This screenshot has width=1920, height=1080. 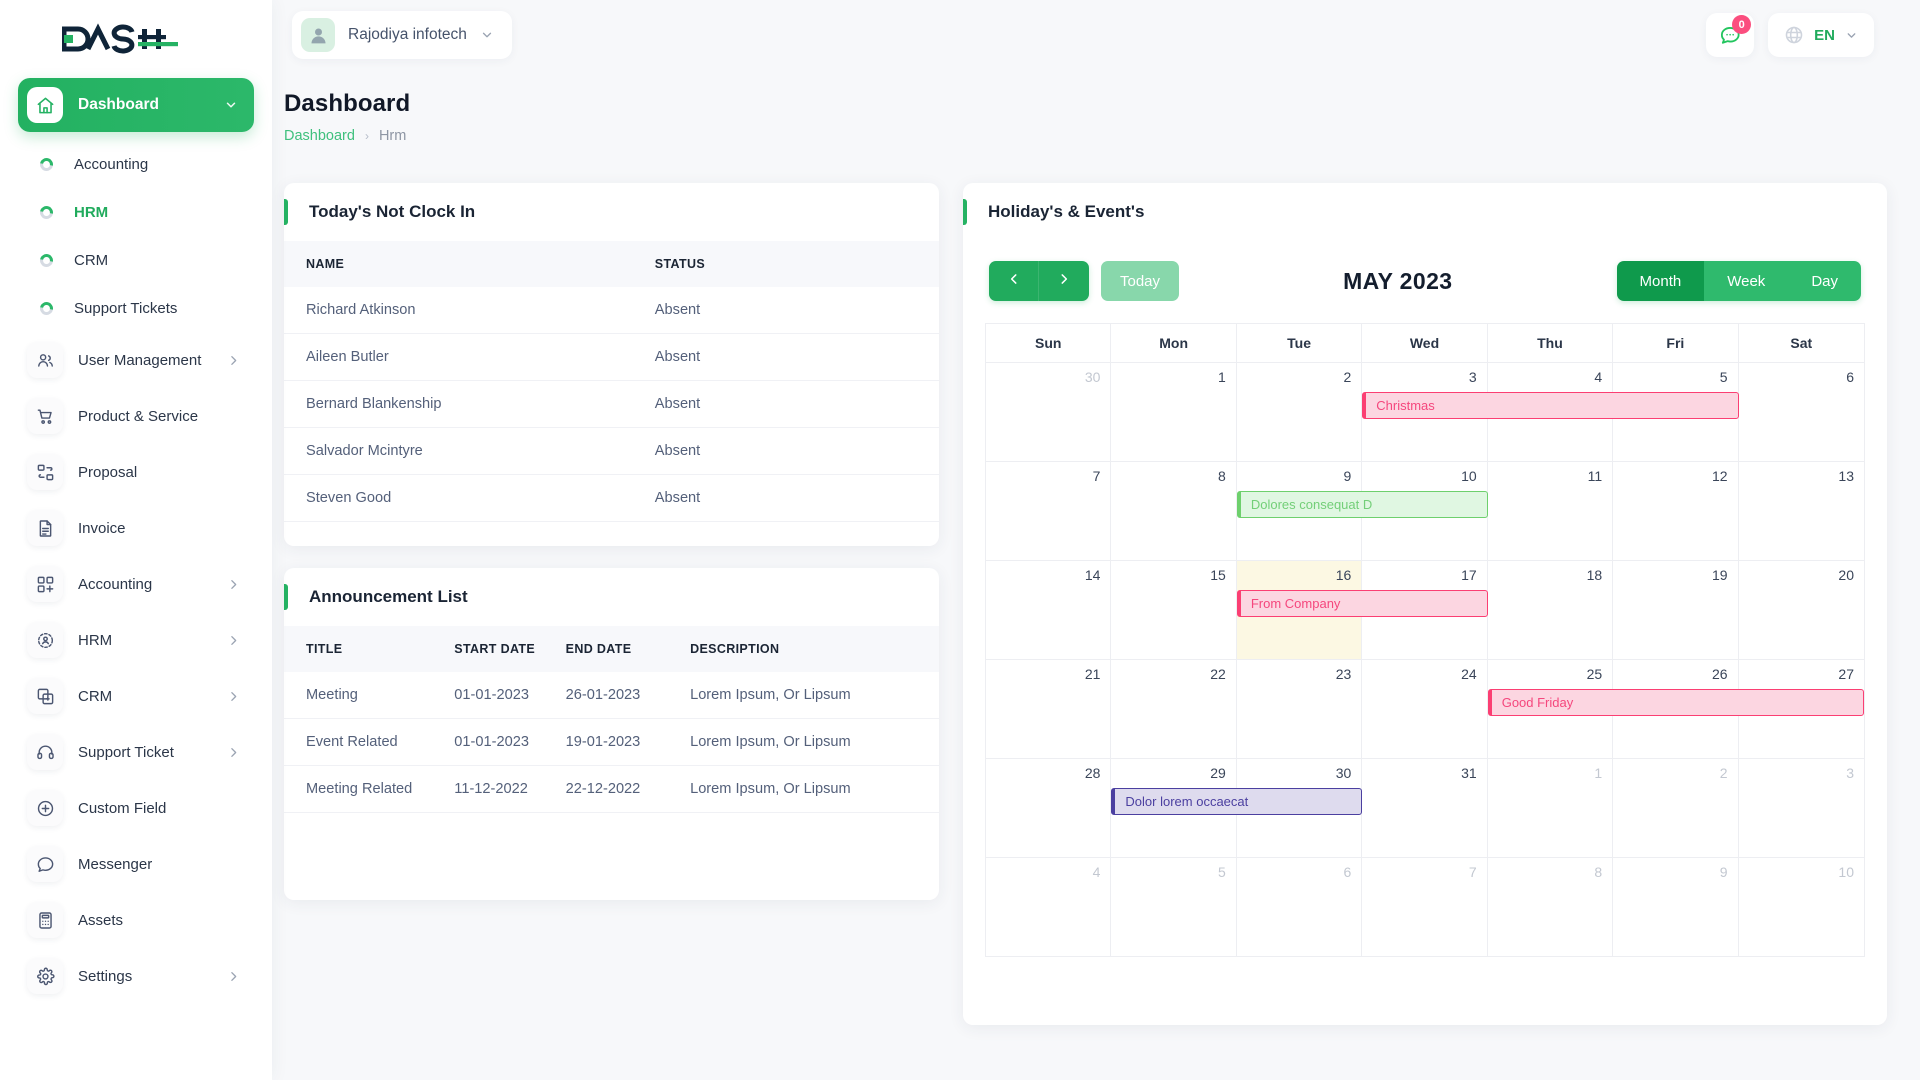 I want to click on calendar-day-cell: 18, so click(x=1551, y=610).